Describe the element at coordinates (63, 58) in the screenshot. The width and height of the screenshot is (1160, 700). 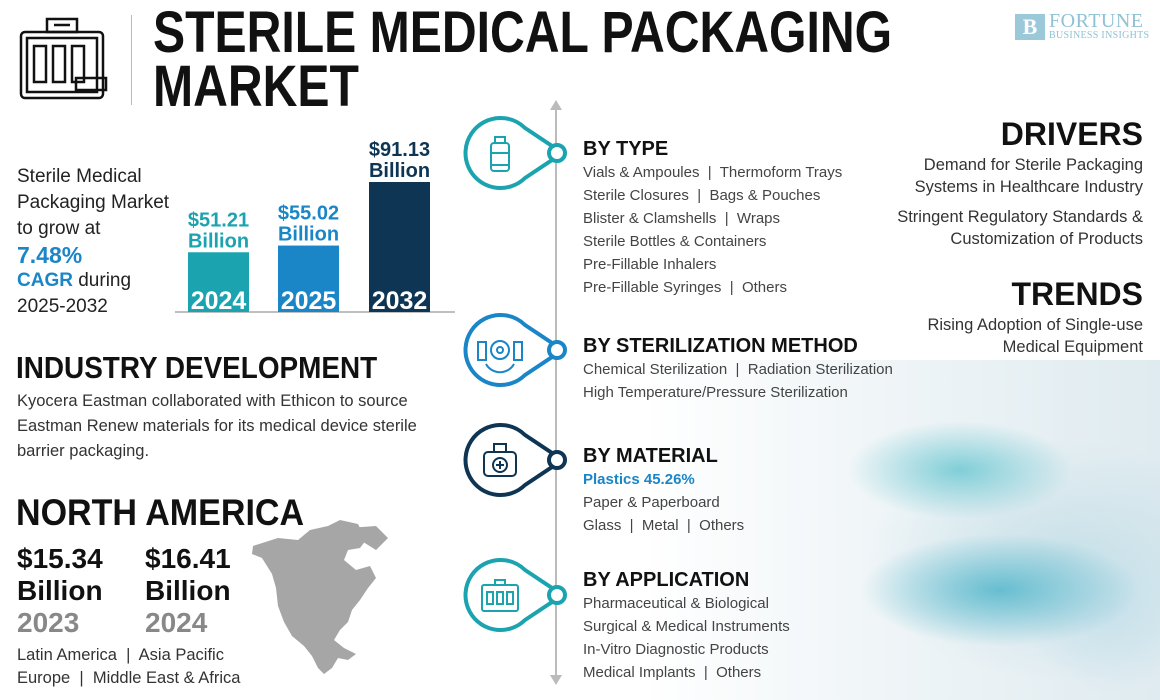
I see `sterile-kit-icon` at that location.